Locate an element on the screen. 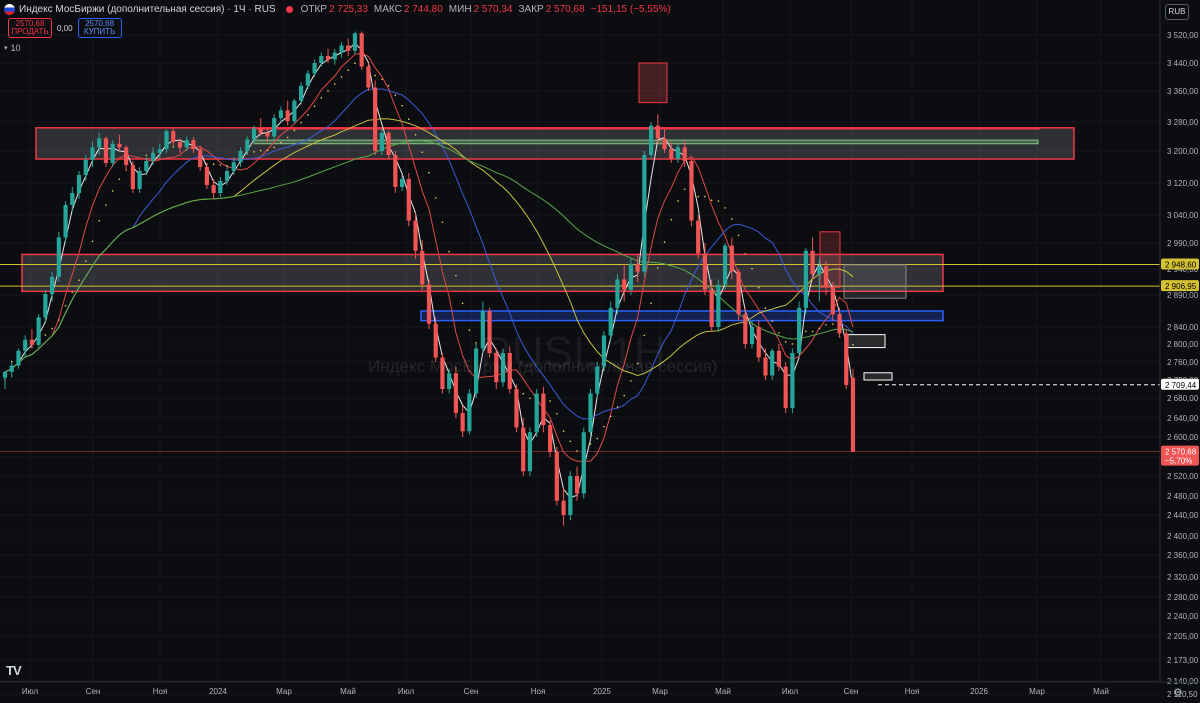 Image resolution: width=1200 pixels, height=703 pixels. tradingview-logo-icon: TV is located at coordinates (14, 670).